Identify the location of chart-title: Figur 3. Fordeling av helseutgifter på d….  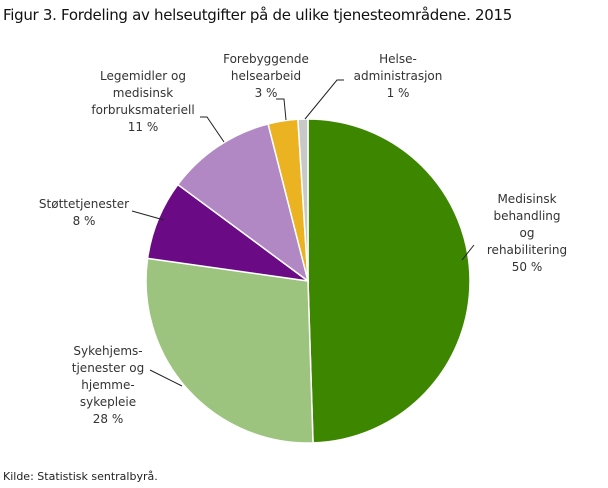
(257, 15).